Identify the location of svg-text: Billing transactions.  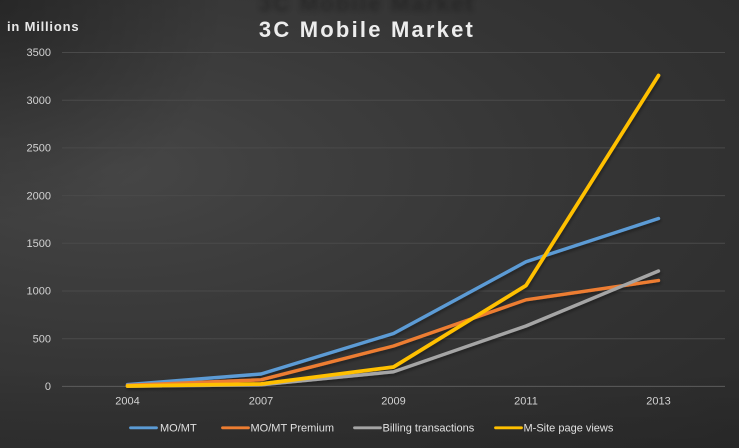
(429, 429).